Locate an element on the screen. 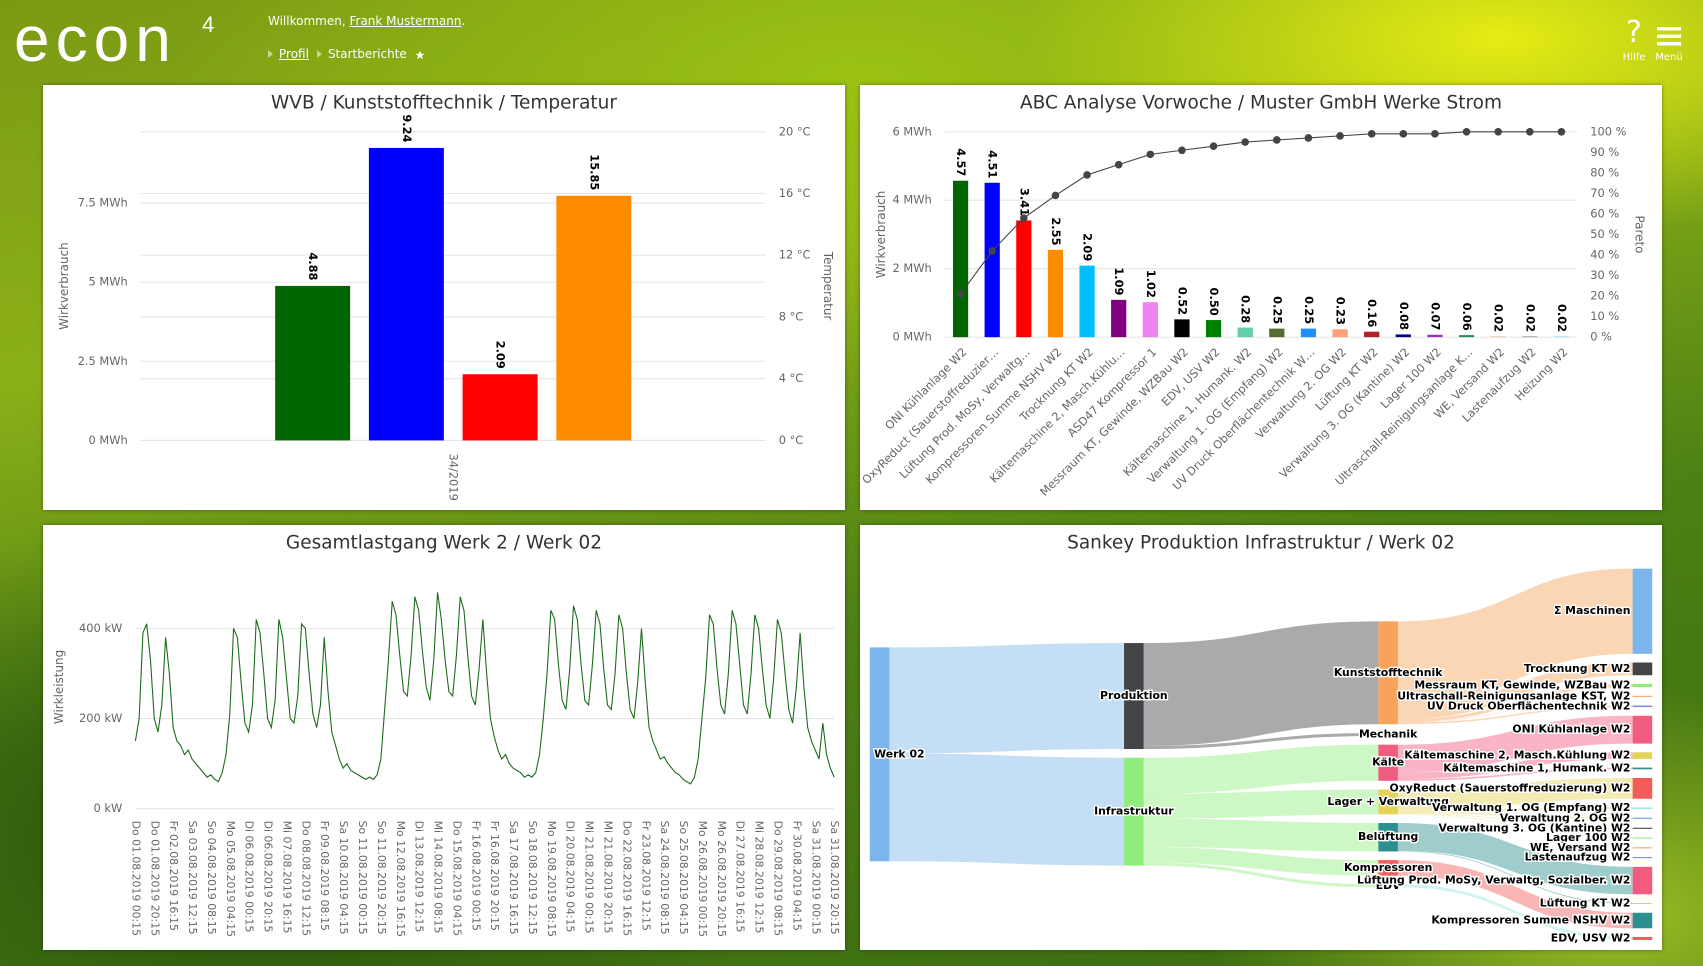 The width and height of the screenshot is (1703, 966). x-tick-label: Mo 12.08.2019 16:15 is located at coordinates (400, 879).